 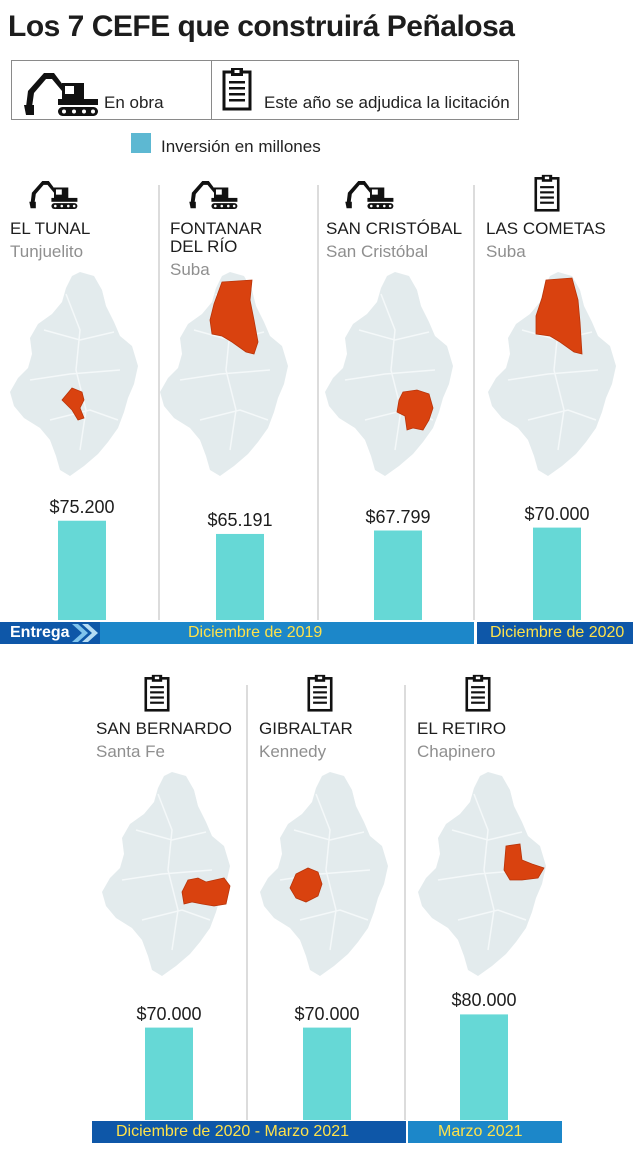 What do you see at coordinates (377, 251) in the screenshot?
I see `cefe-locality: San Cristóbal` at bounding box center [377, 251].